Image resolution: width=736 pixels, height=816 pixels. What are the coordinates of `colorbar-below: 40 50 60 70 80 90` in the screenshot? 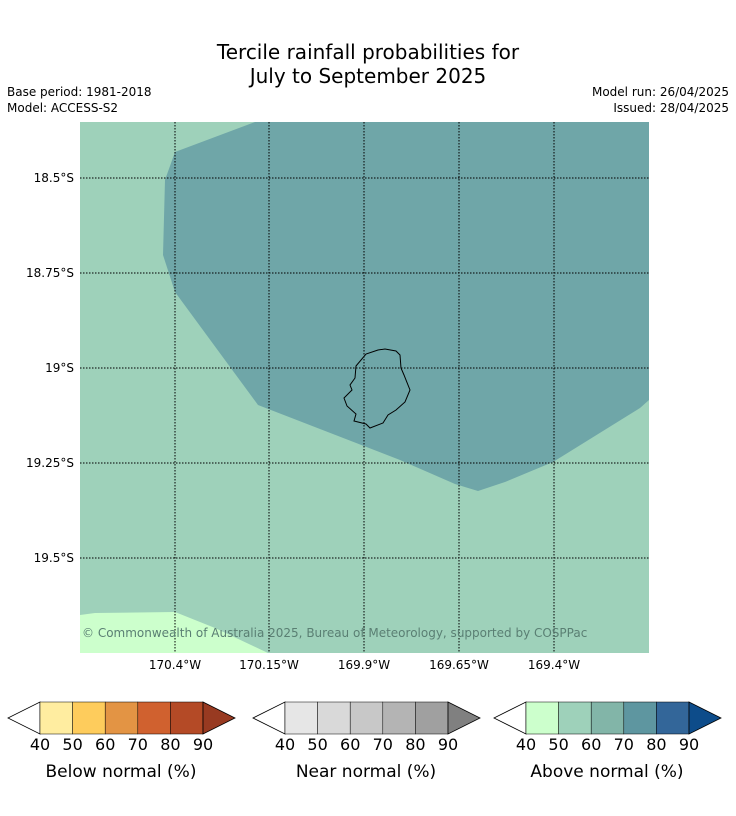 It's located at (121, 727).